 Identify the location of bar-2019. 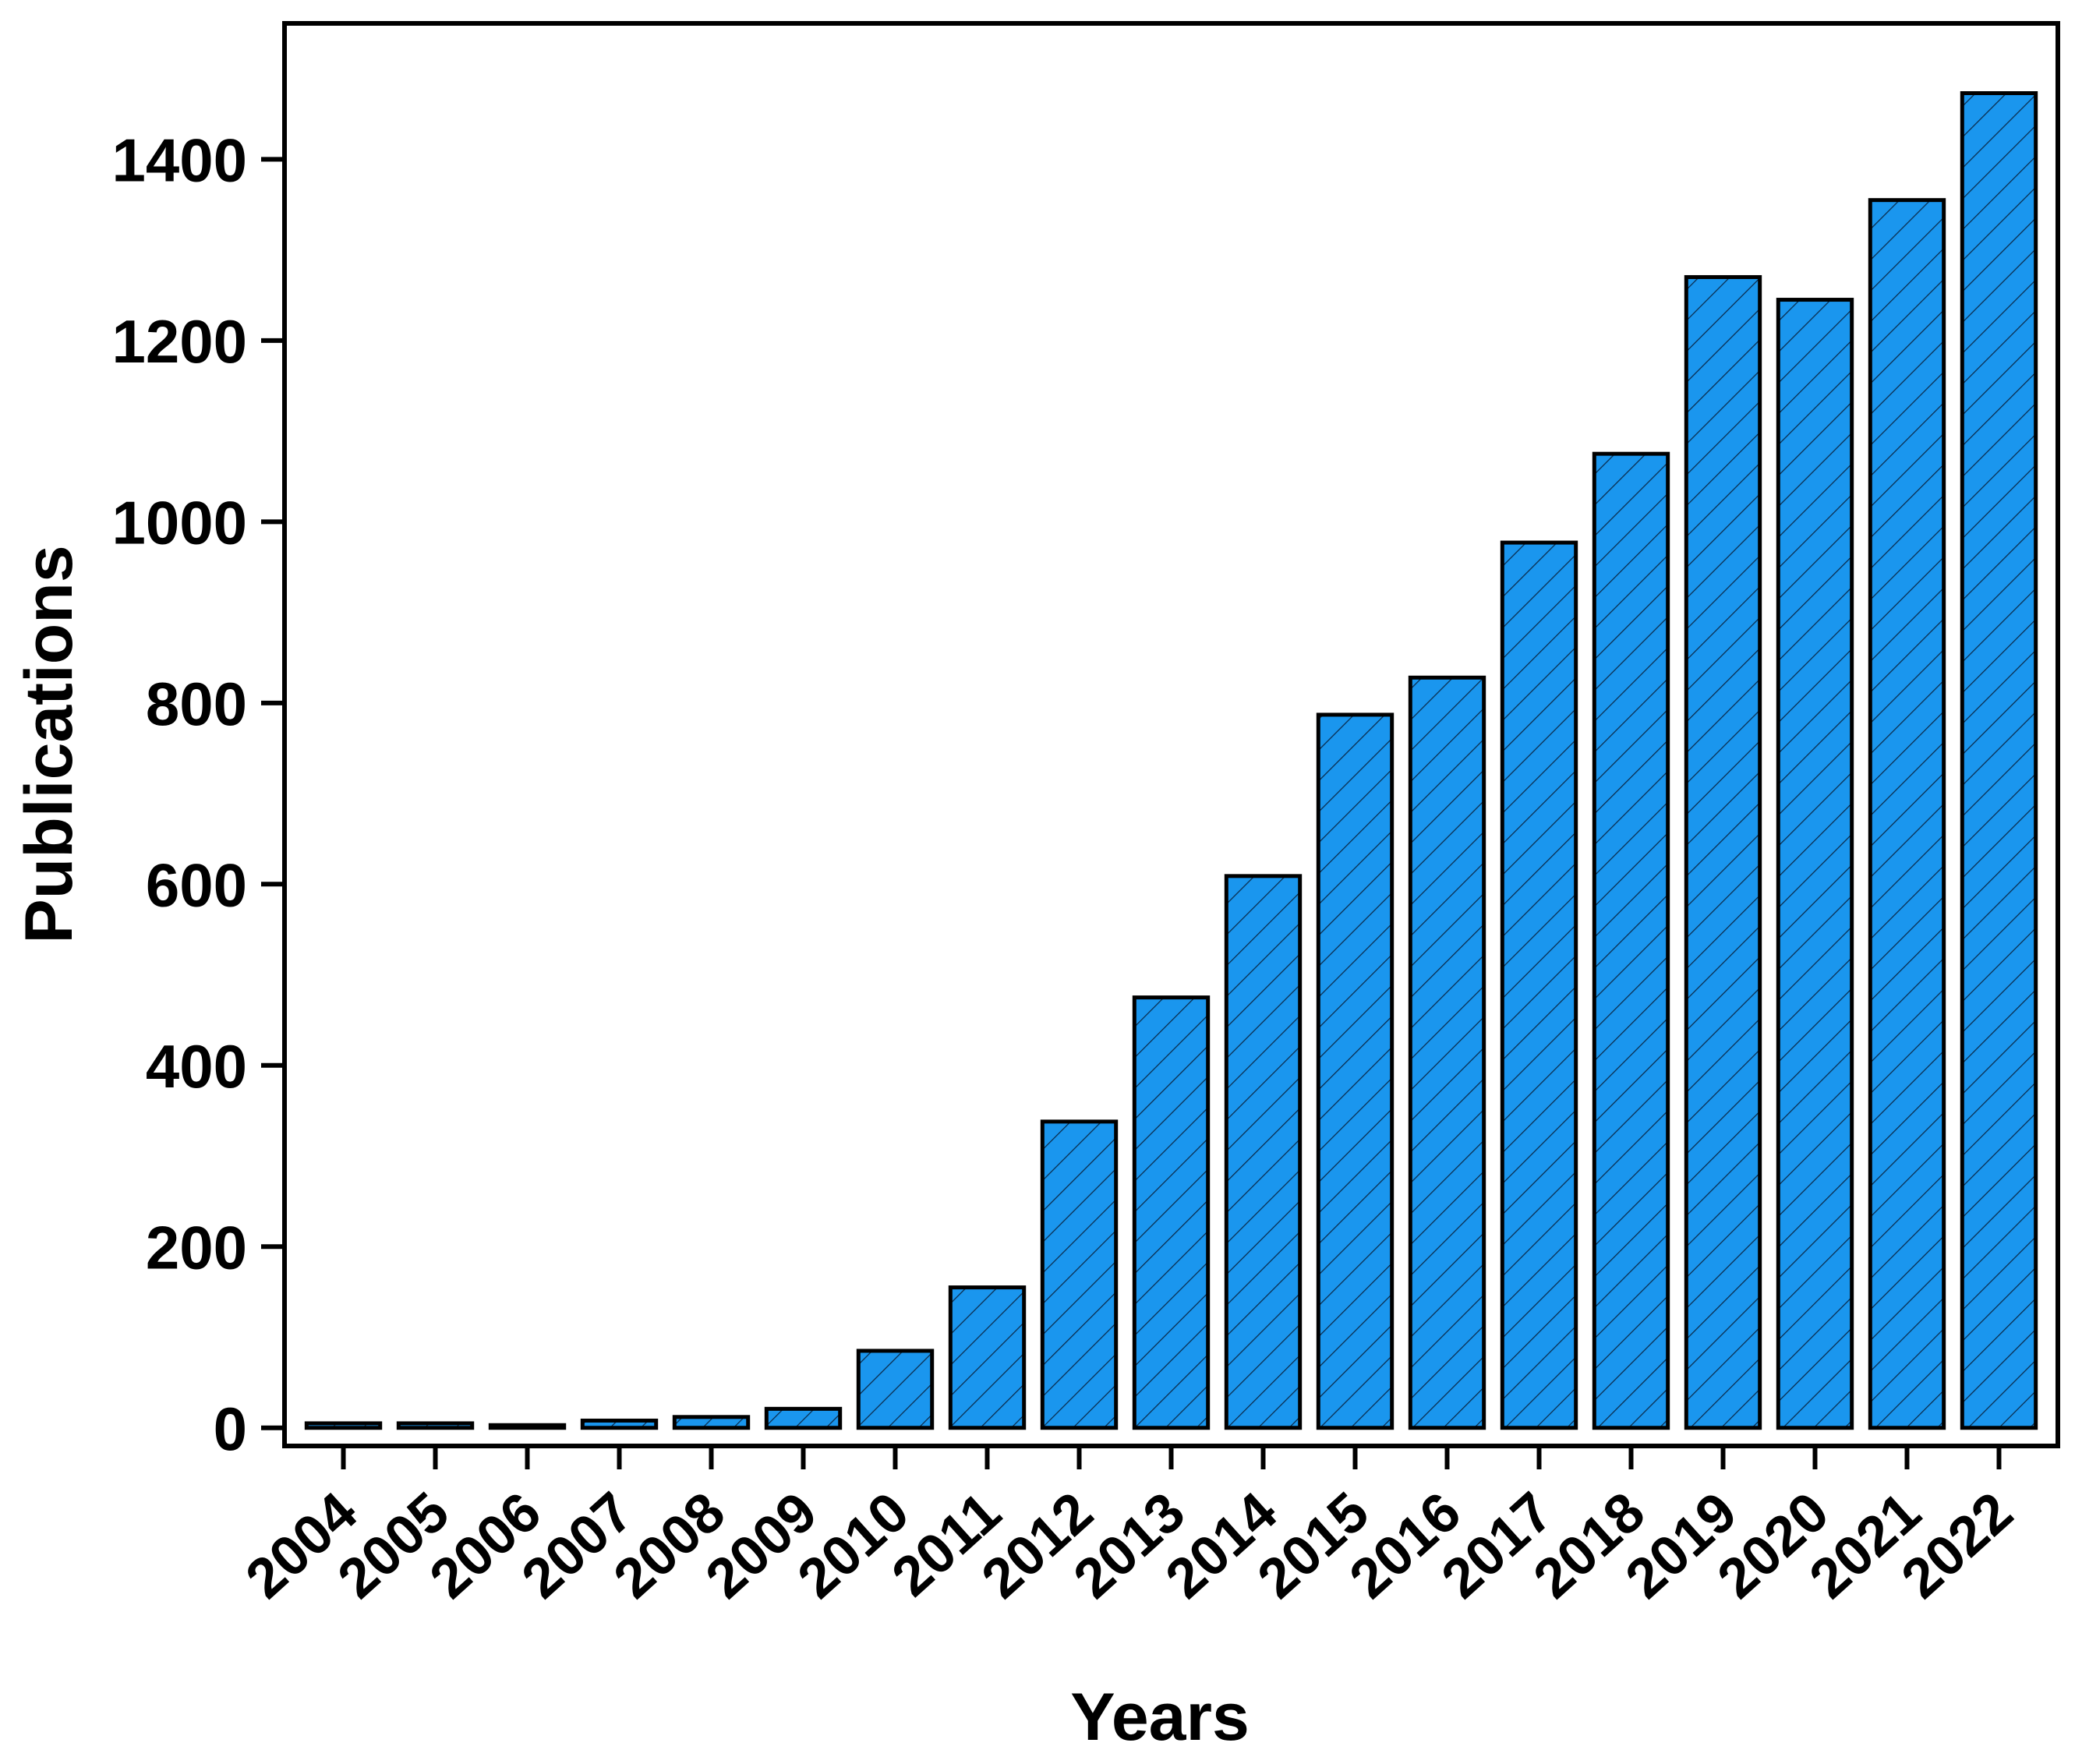
(1723, 852).